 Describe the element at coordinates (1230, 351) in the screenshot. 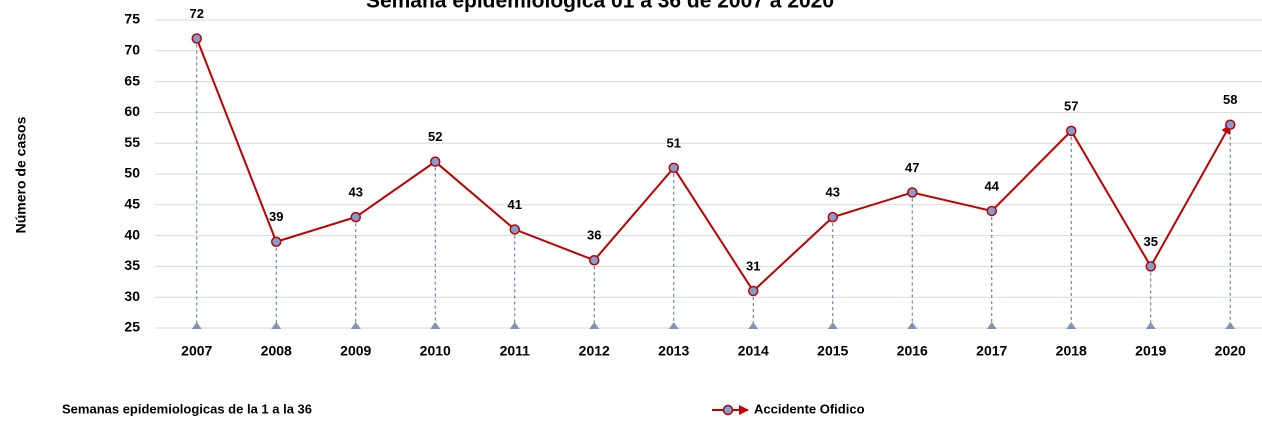

I see `x-tick-label: 2020` at that location.